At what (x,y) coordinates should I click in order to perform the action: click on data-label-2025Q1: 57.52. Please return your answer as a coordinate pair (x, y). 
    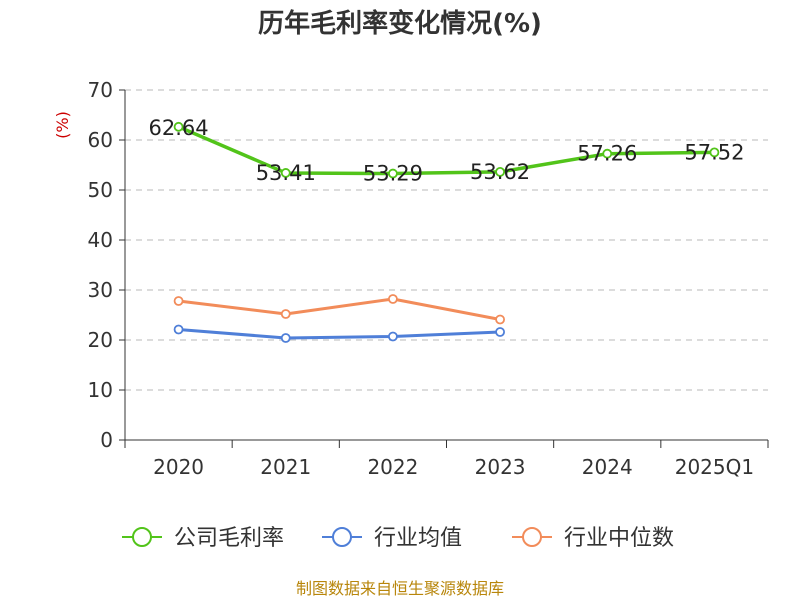
    Looking at the image, I should click on (714, 152).